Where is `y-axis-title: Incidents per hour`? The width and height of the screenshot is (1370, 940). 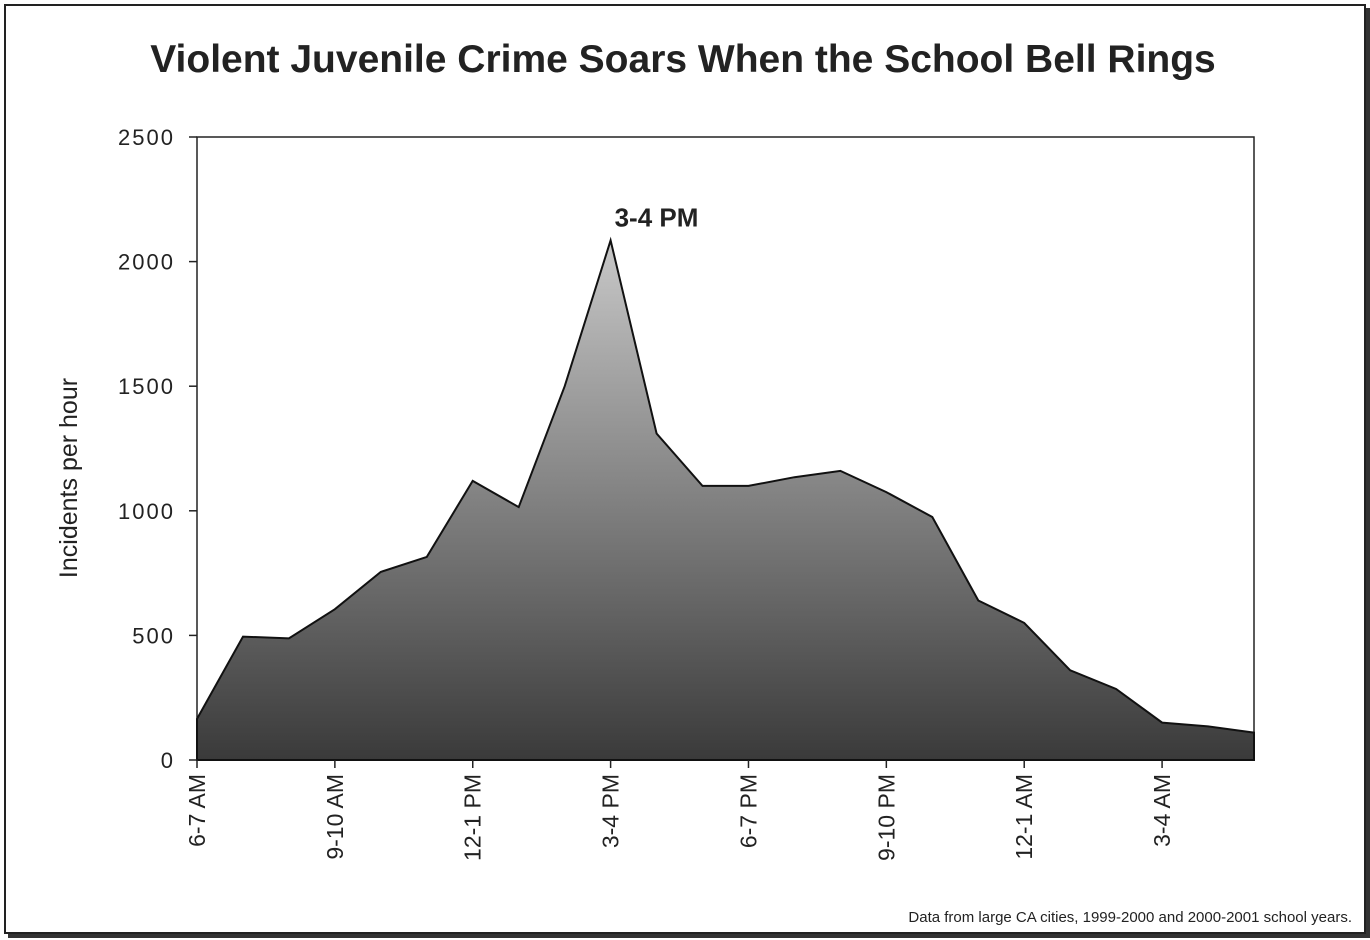 y-axis-title: Incidents per hour is located at coordinates (69, 478).